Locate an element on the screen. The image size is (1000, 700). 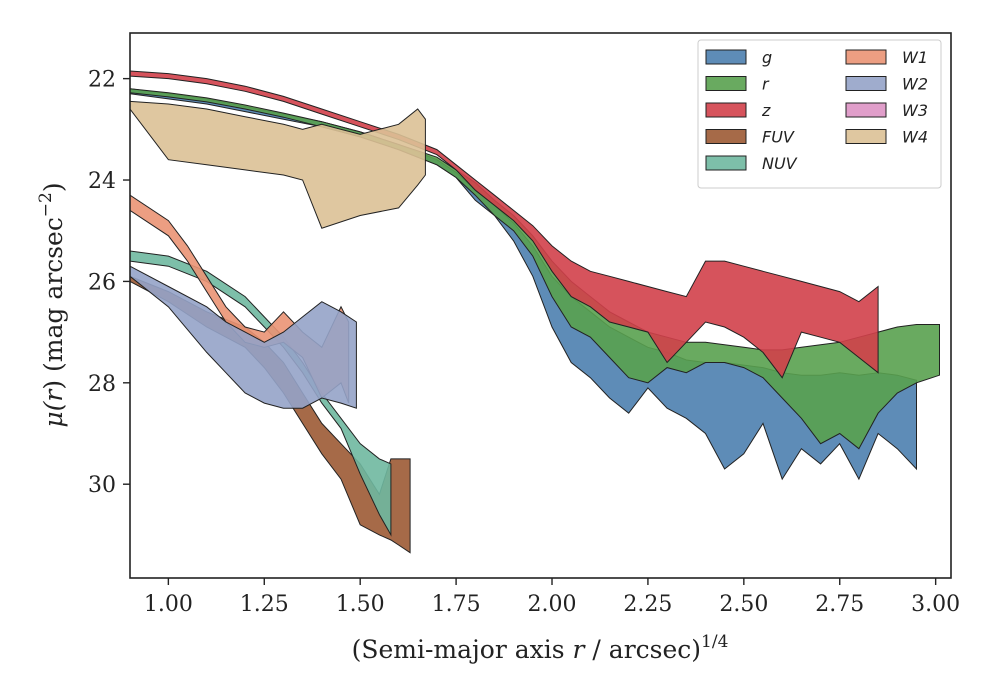
legend-label-nuv: NUV is located at coordinates (780, 163).